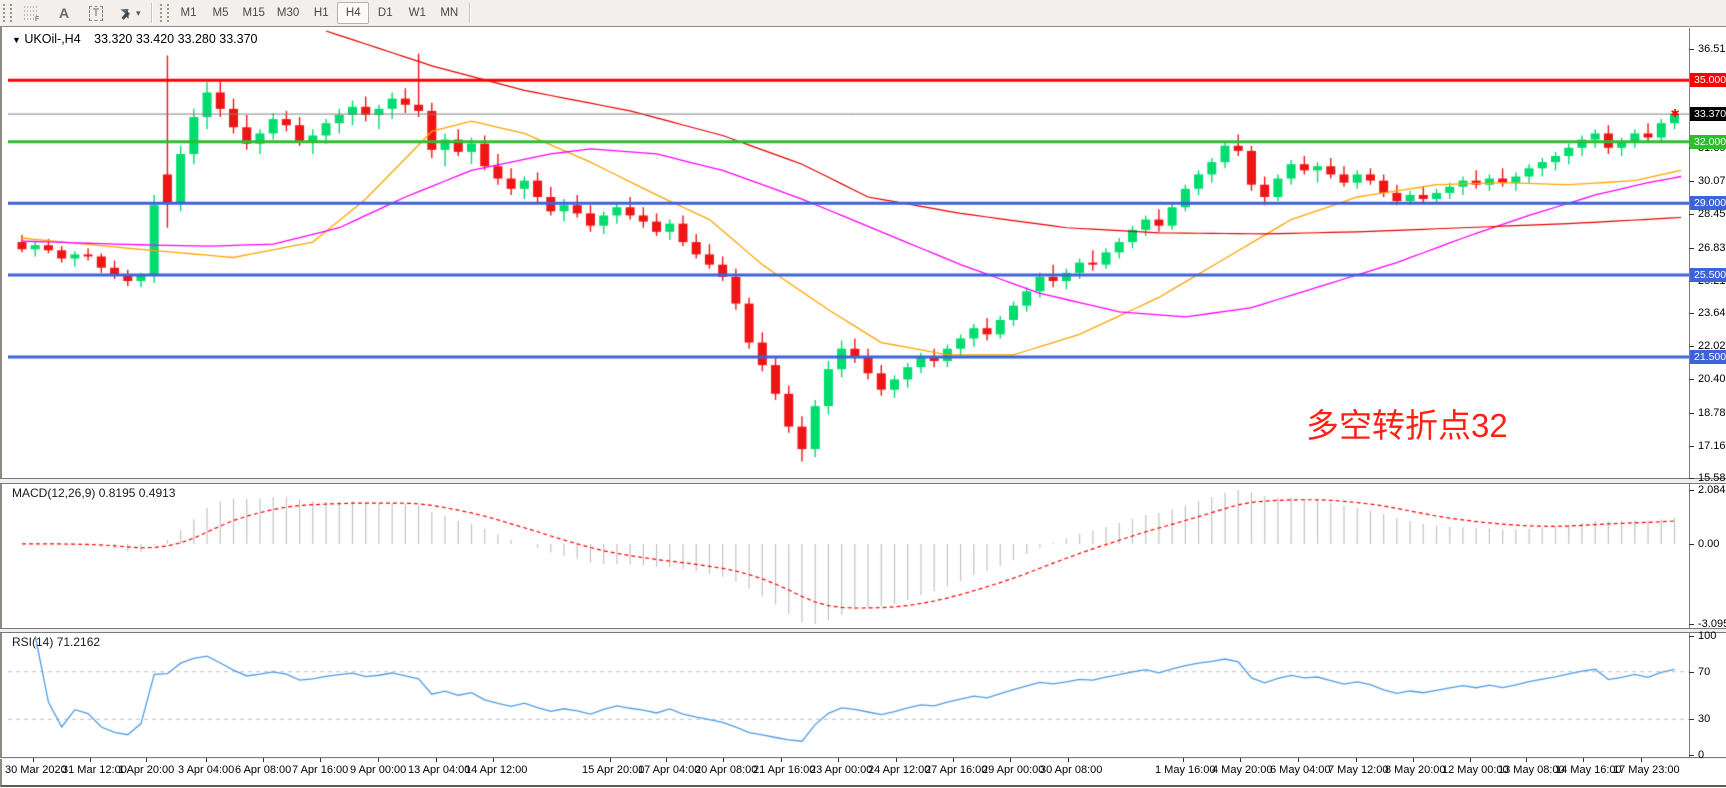  I want to click on price-tick-label: 28.455, so click(1712, 214).